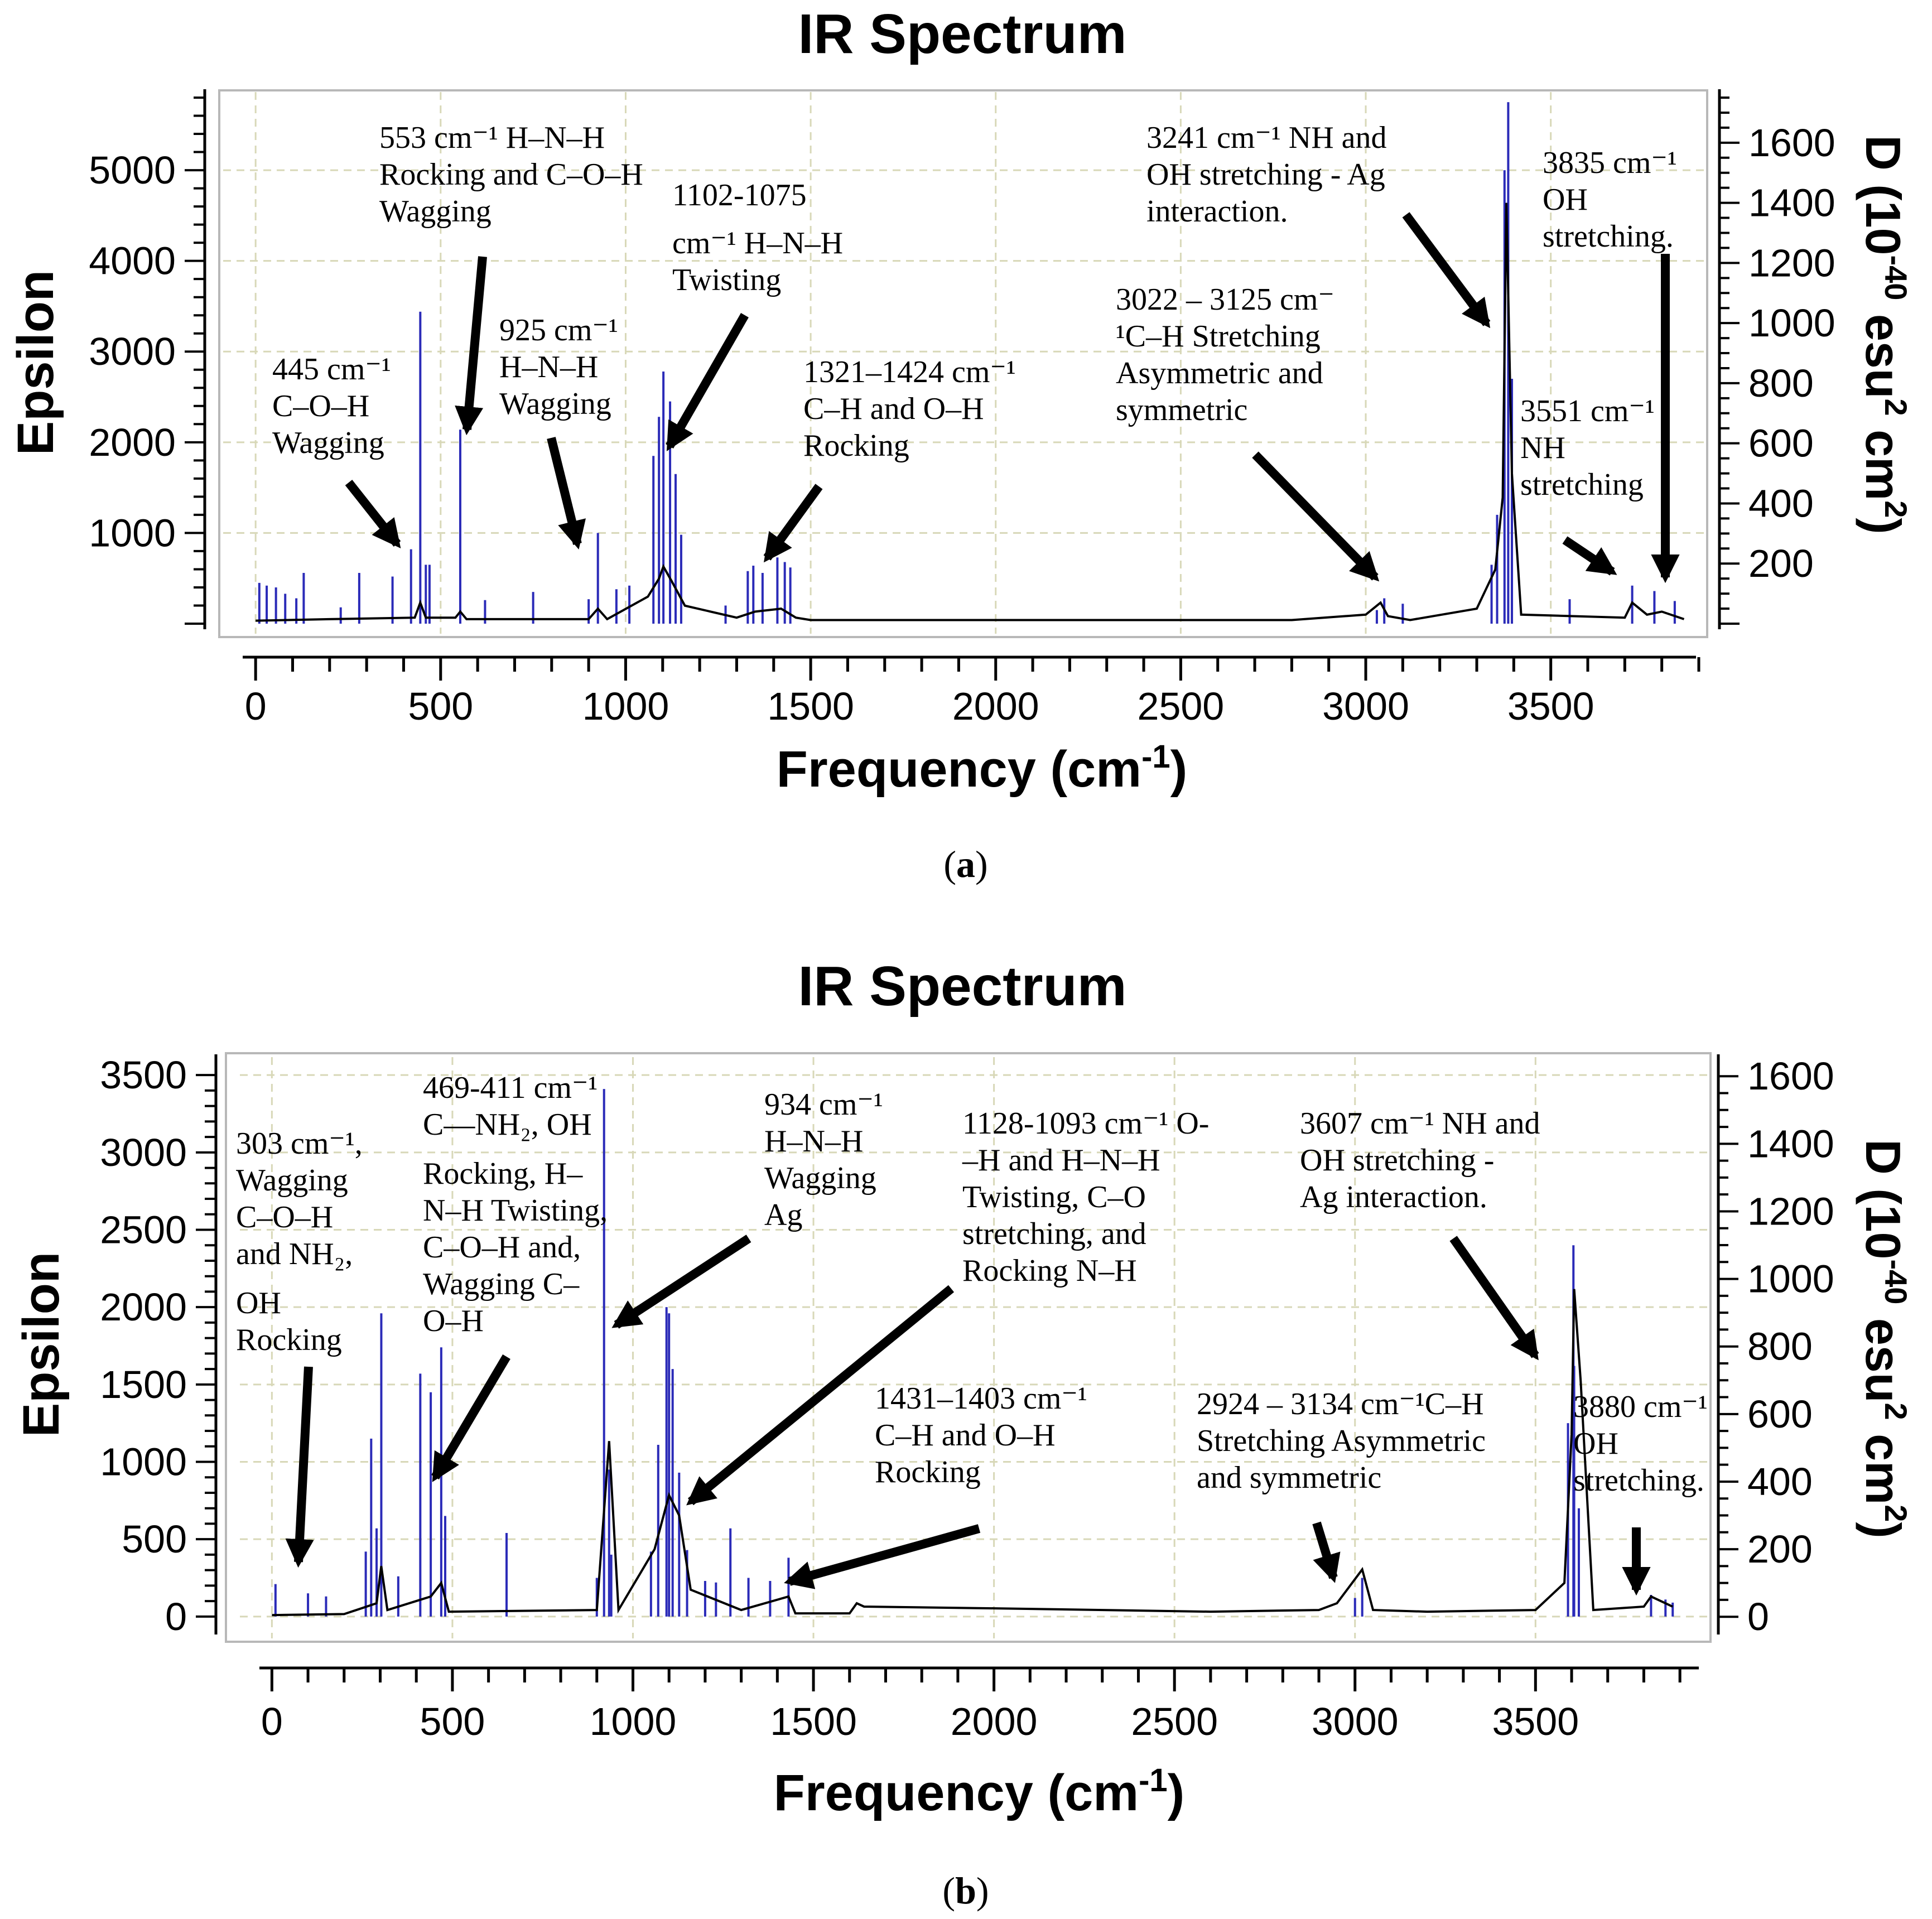 The height and width of the screenshot is (1919, 1932). I want to click on arrows-a, so click(1012, 398).